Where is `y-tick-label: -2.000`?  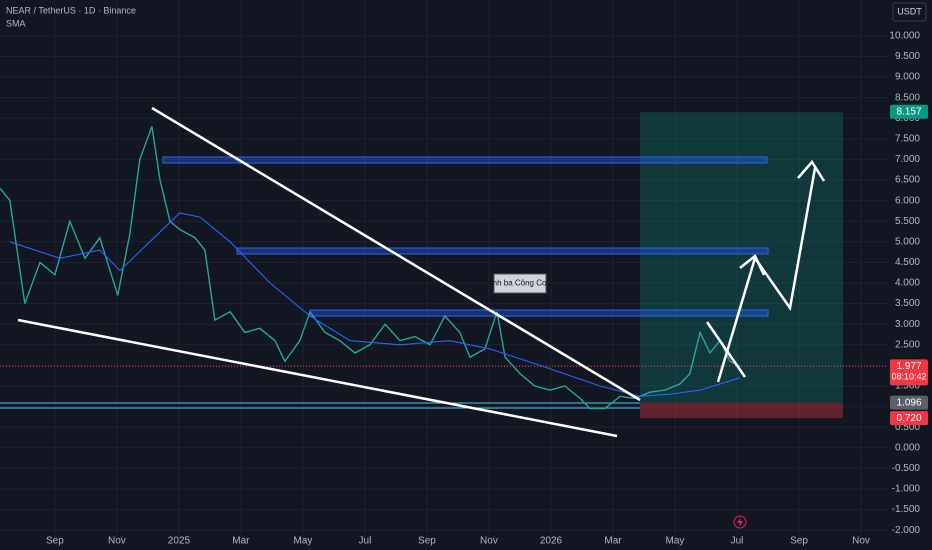
y-tick-label: -2.000 is located at coordinates (906, 530).